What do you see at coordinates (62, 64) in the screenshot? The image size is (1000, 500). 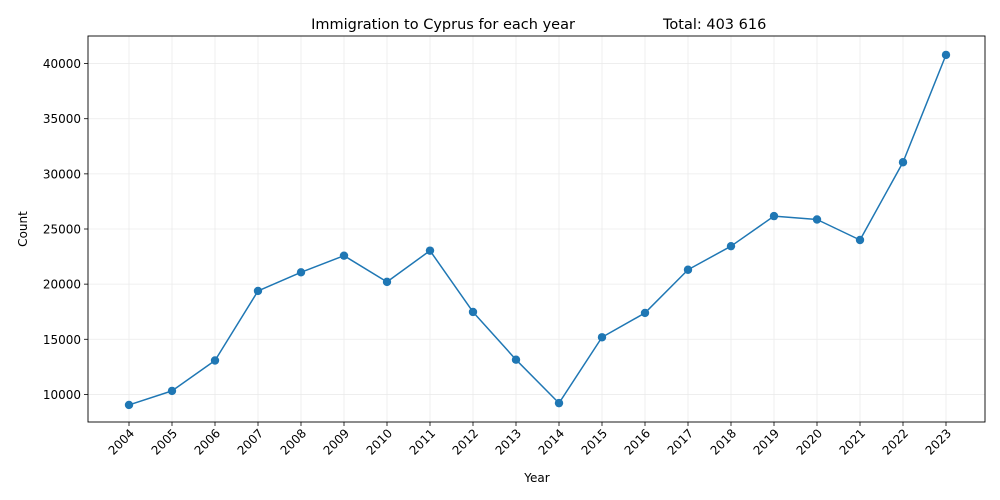 I see `y-tick-label: 40000` at bounding box center [62, 64].